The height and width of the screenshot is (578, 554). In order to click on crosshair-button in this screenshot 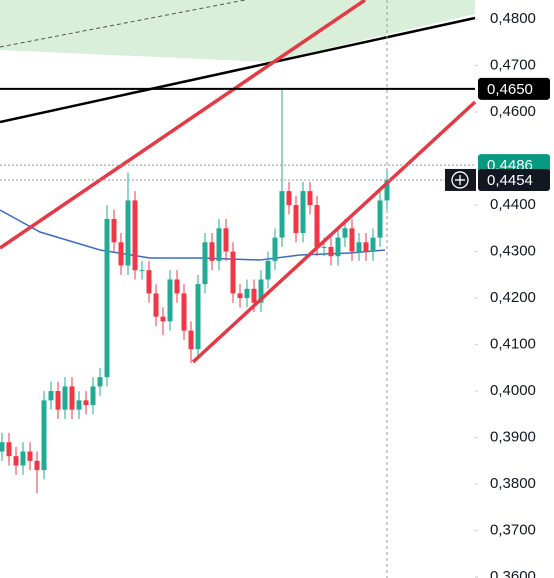, I will do `click(460, 180)`.